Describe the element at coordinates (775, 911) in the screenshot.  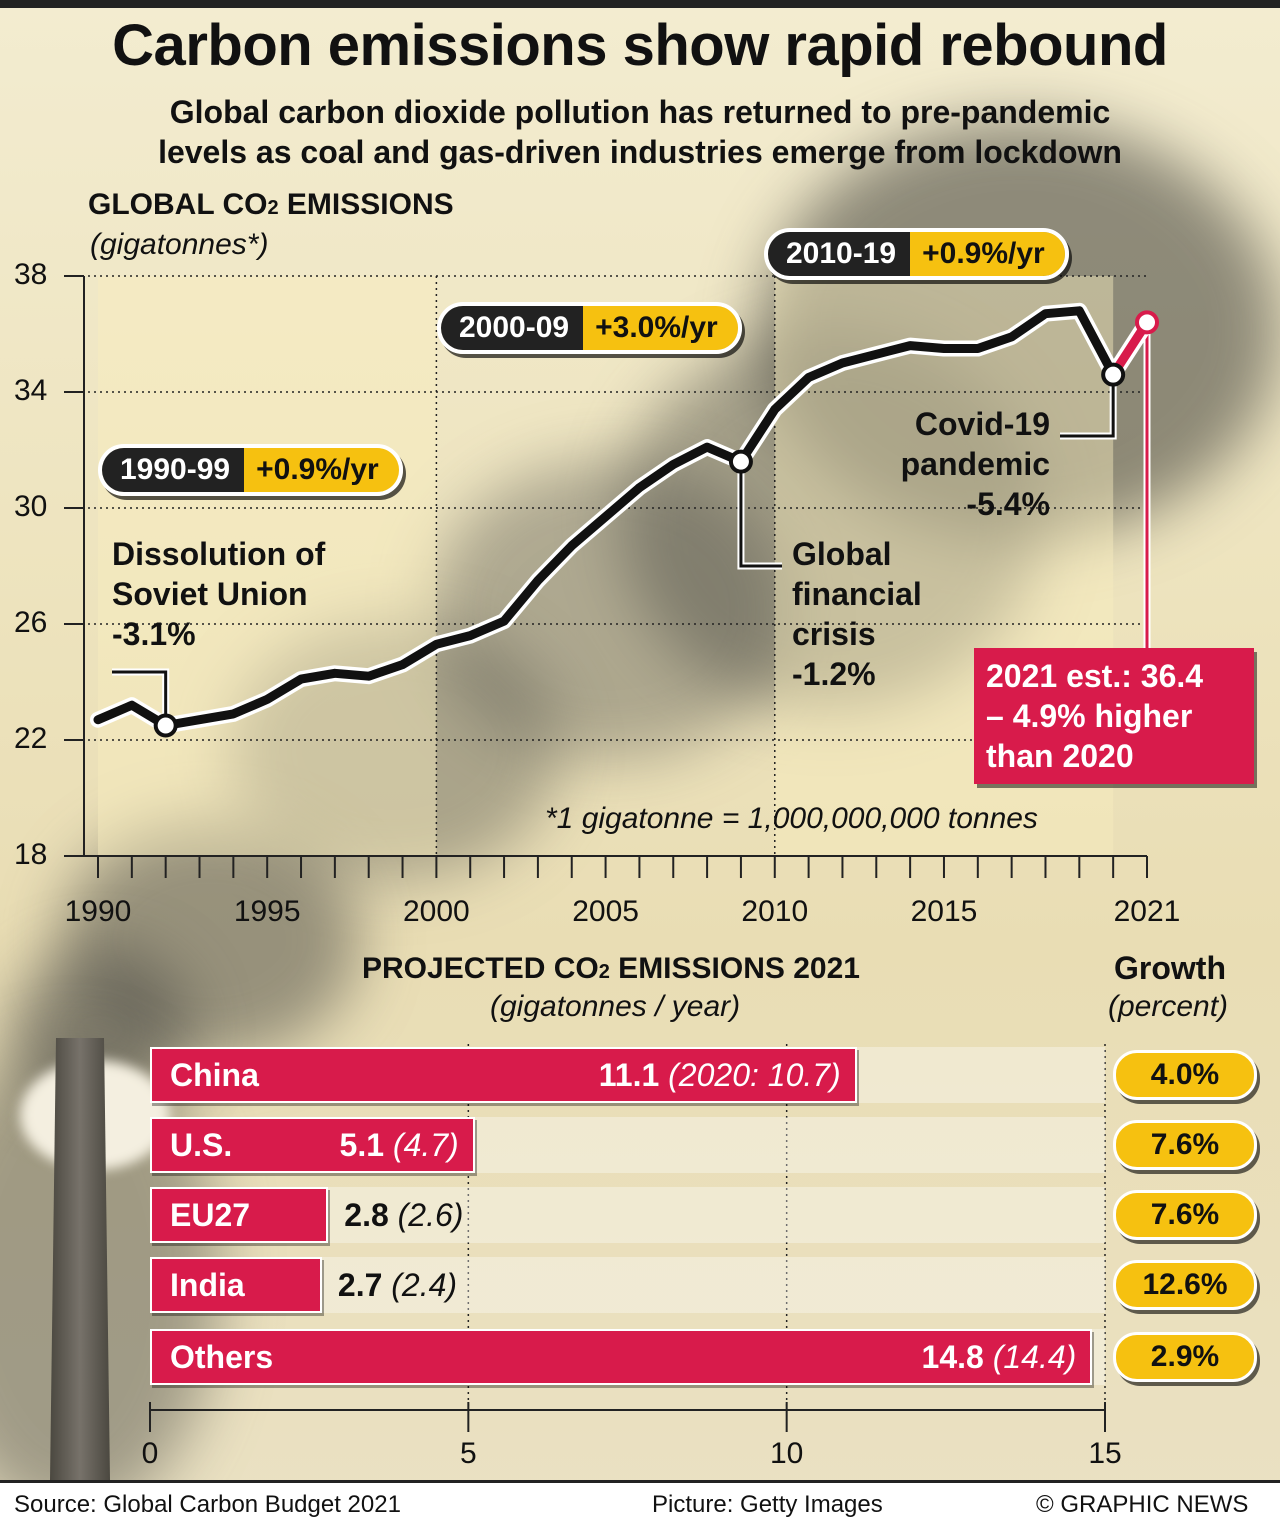
I see `x-tick-label: 2010` at that location.